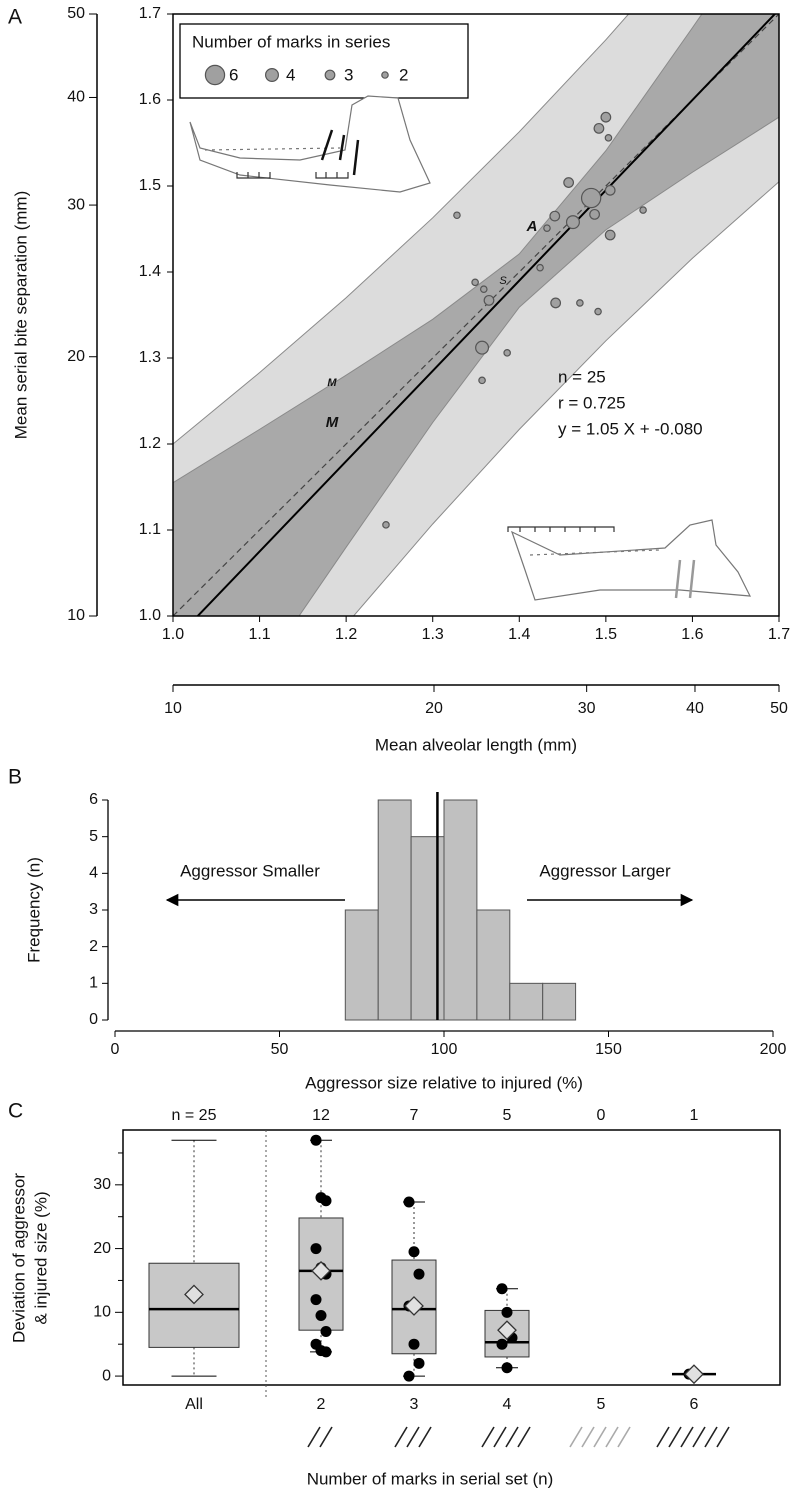  I want to click on y-tick-label: 30, so click(102, 1184).